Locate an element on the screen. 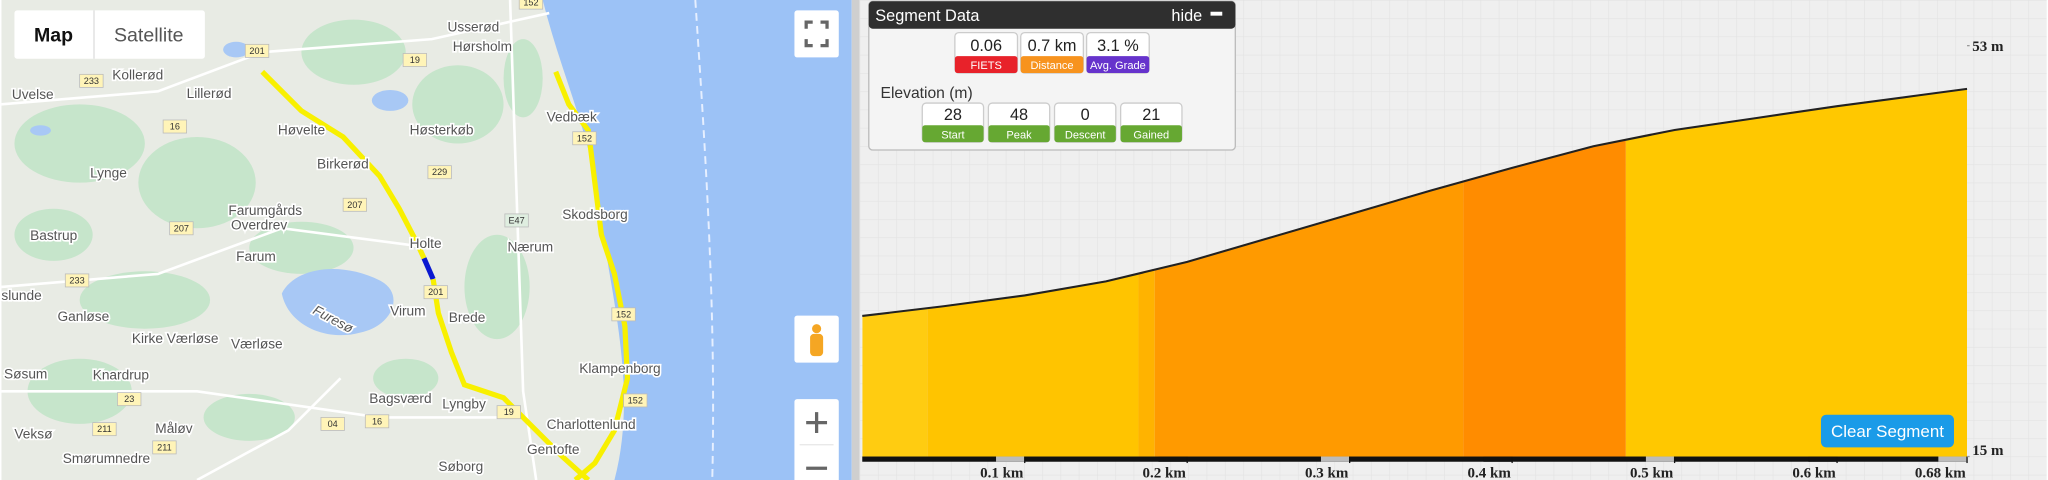 The image size is (2048, 480). fullscreen-icon is located at coordinates (816, 34).